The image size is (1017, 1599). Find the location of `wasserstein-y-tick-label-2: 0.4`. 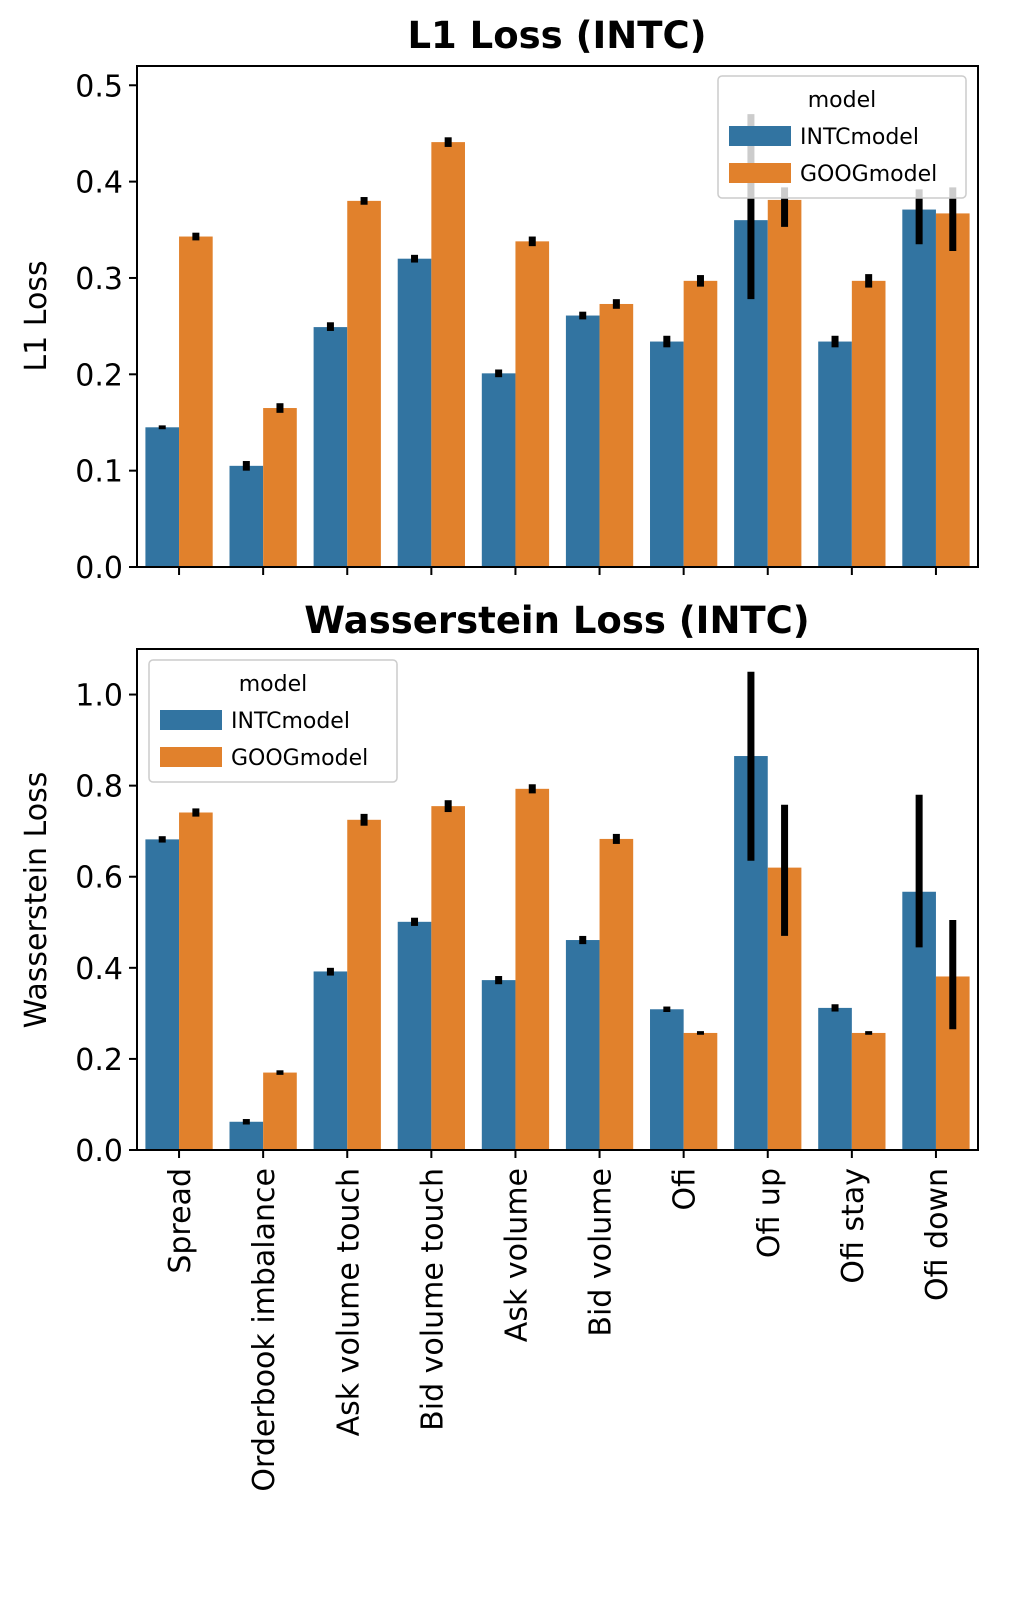

wasserstein-y-tick-label-2: 0.4 is located at coordinates (99, 969).